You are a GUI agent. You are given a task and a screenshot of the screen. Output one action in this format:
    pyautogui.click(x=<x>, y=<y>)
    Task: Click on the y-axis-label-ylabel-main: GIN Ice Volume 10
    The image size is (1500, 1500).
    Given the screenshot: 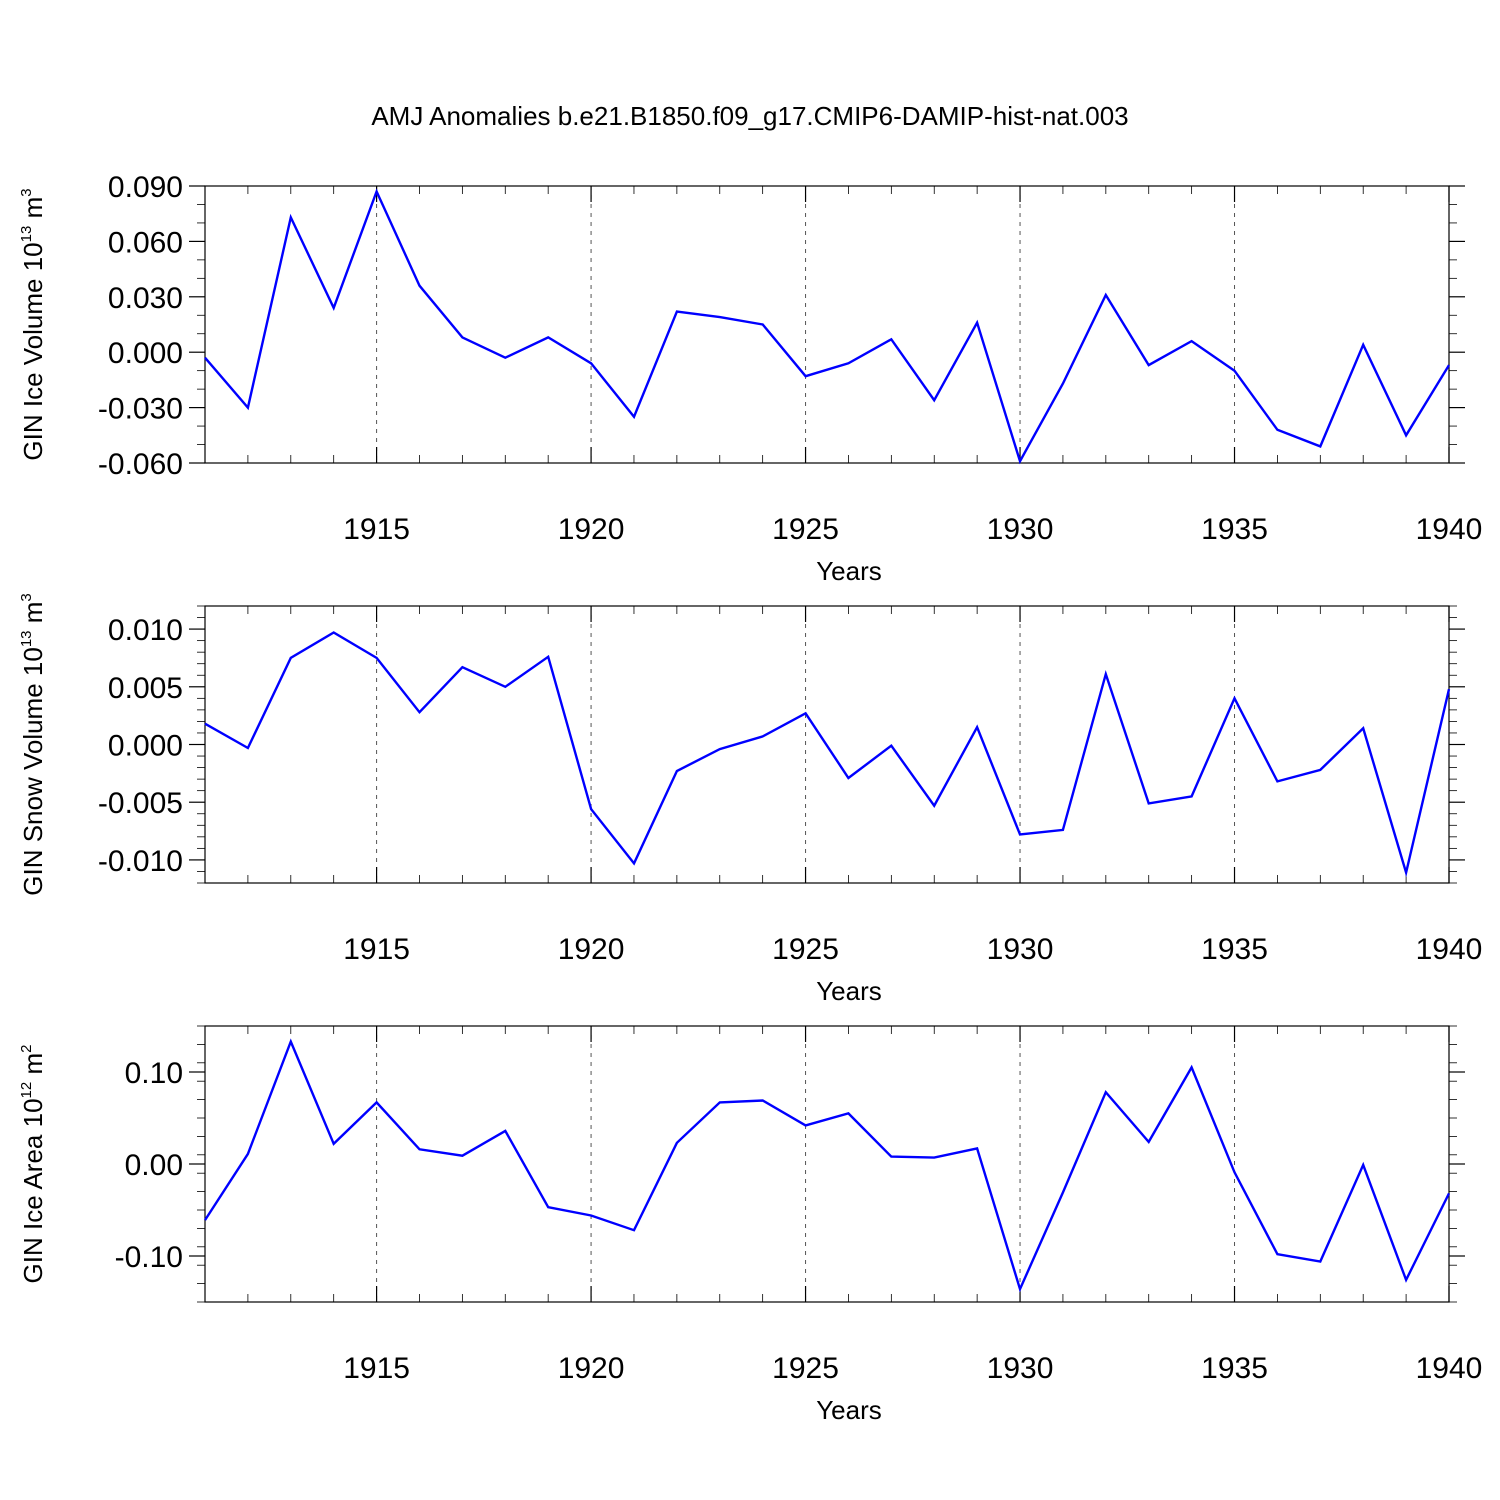 What is the action you would take?
    pyautogui.click(x=33, y=351)
    